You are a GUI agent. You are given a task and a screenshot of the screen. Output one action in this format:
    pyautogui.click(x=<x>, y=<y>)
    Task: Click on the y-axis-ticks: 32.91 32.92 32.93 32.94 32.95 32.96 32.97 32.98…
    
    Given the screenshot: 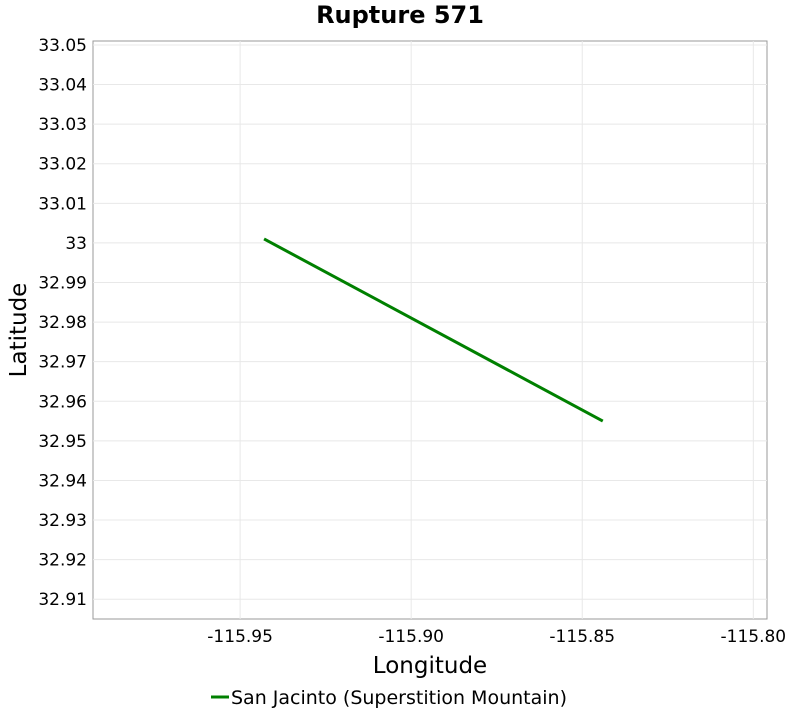 What is the action you would take?
    pyautogui.click(x=62, y=323)
    